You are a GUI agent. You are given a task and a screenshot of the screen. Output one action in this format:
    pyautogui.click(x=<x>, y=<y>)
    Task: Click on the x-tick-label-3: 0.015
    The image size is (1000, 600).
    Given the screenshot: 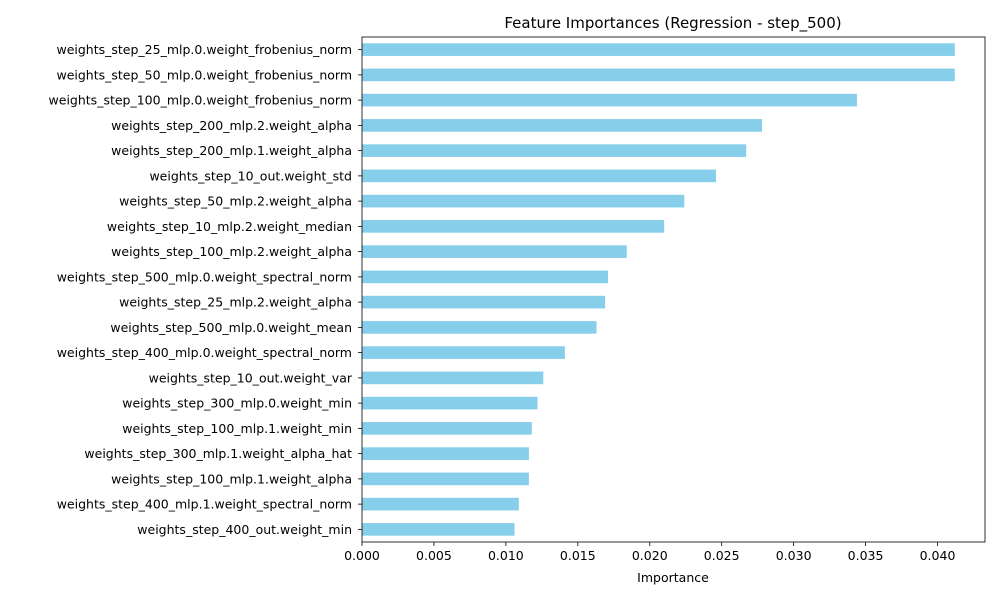 What is the action you would take?
    pyautogui.click(x=578, y=555)
    